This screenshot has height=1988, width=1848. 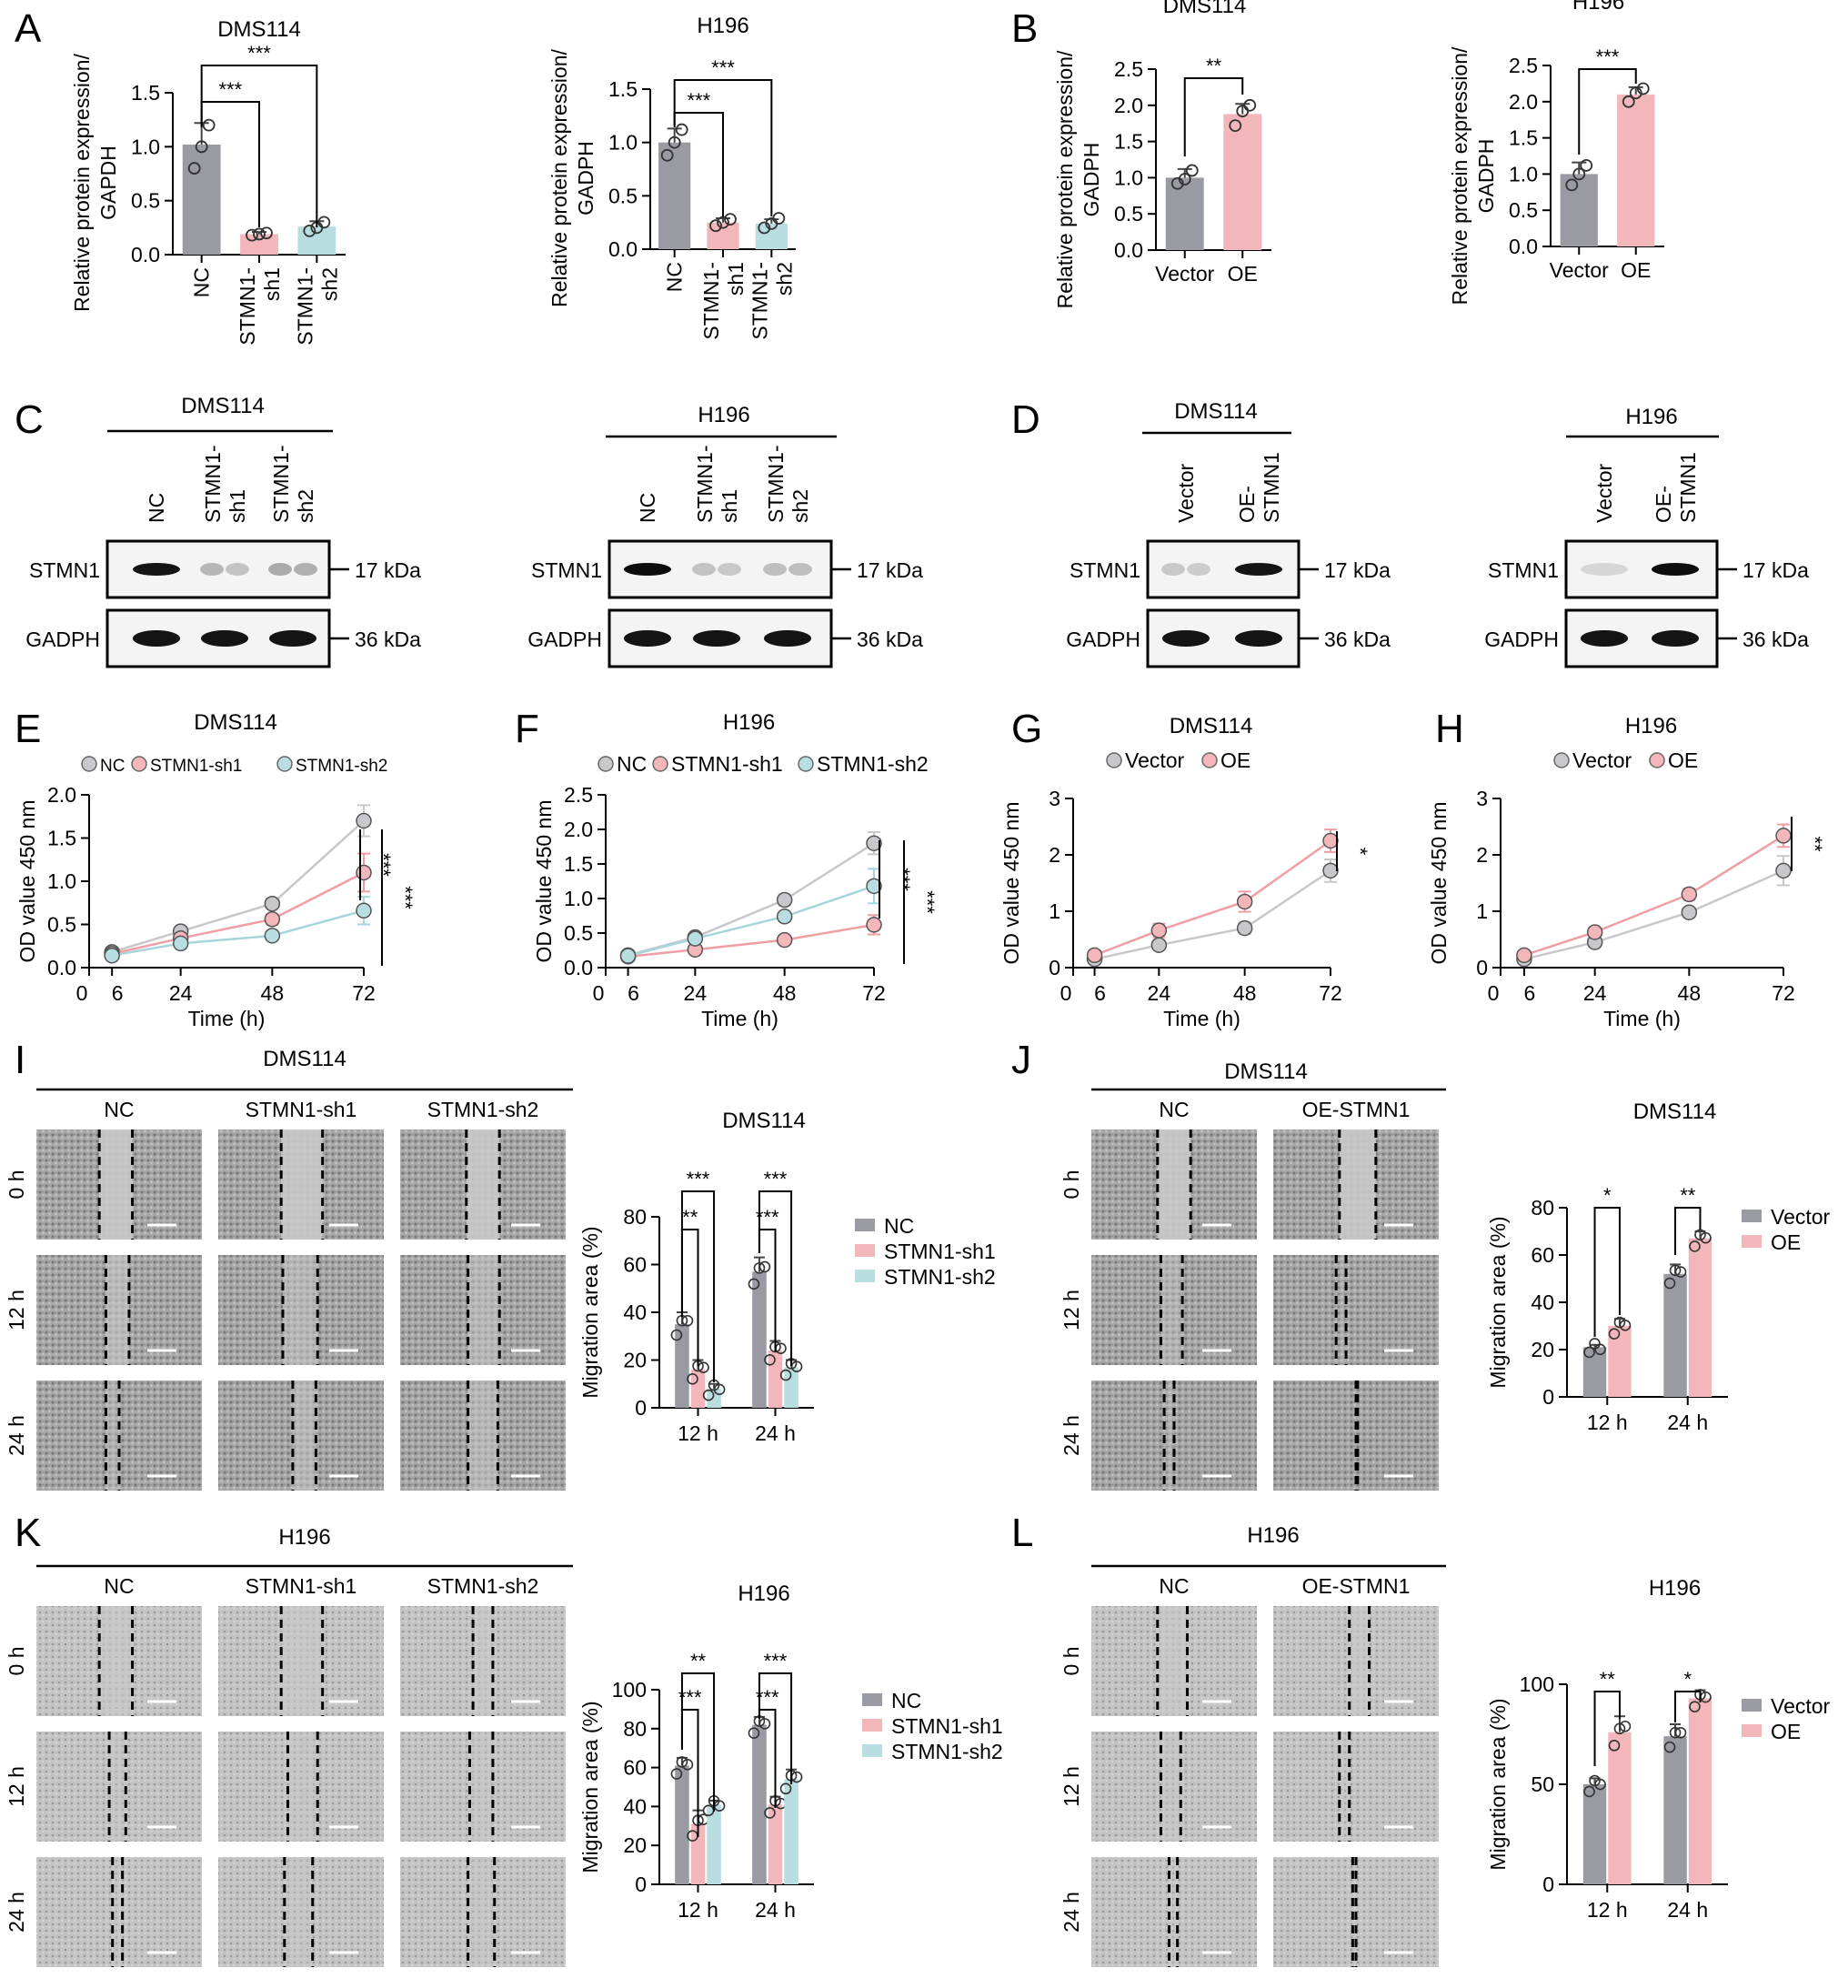 What do you see at coordinates (599, 993) in the screenshot?
I see `x-tick-label: 0` at bounding box center [599, 993].